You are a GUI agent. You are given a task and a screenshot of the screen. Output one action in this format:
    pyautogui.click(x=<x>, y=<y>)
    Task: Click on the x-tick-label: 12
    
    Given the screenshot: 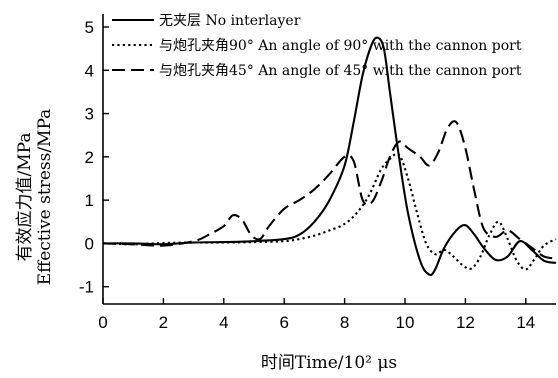 What is the action you would take?
    pyautogui.click(x=465, y=322)
    